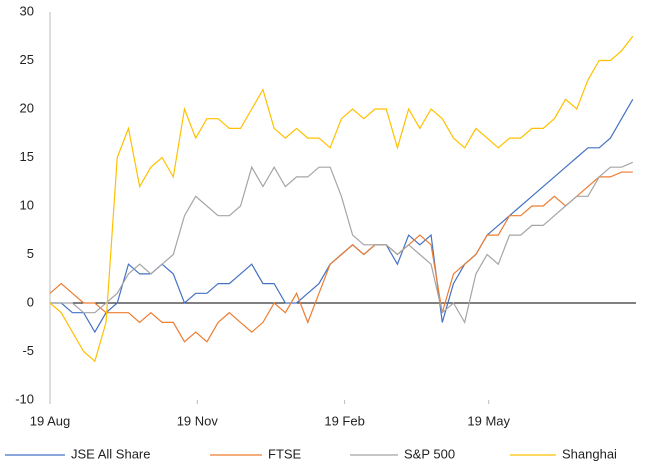 The image size is (646, 475). I want to click on x-tick-label: 19 May, so click(488, 420).